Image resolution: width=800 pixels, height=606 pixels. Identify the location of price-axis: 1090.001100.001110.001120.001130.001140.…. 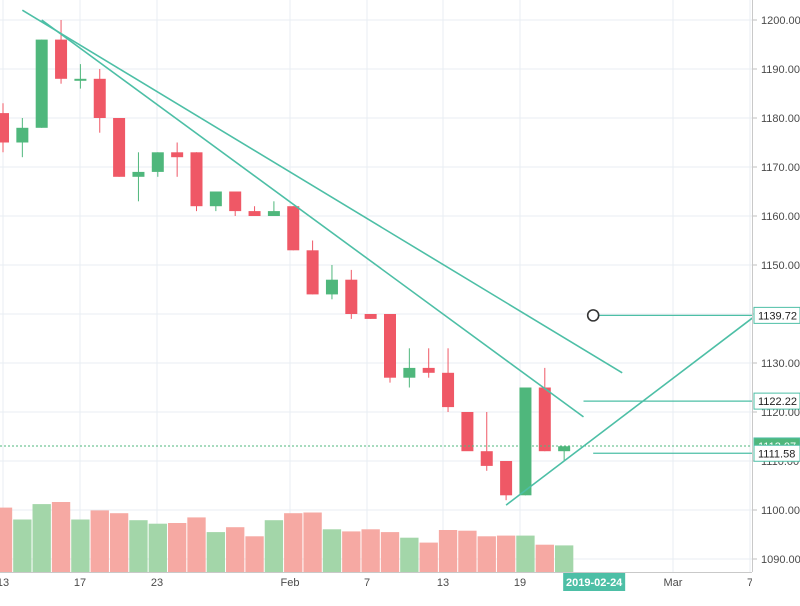
(776, 286).